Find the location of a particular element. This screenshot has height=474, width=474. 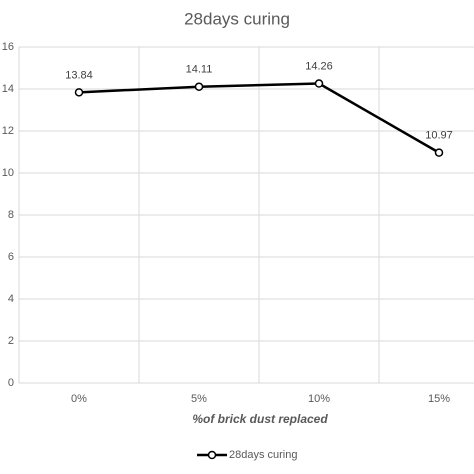

y-tick-label: 16 is located at coordinates (8, 47).